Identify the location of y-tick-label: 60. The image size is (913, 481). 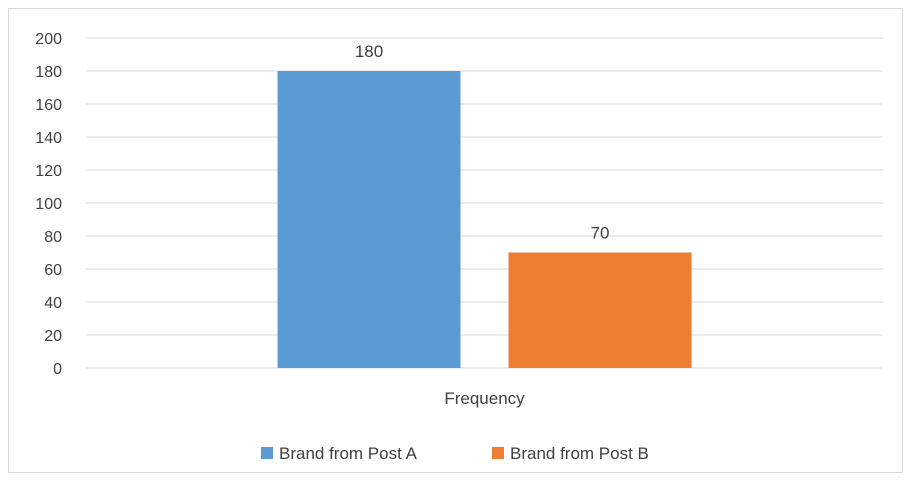
(53, 270).